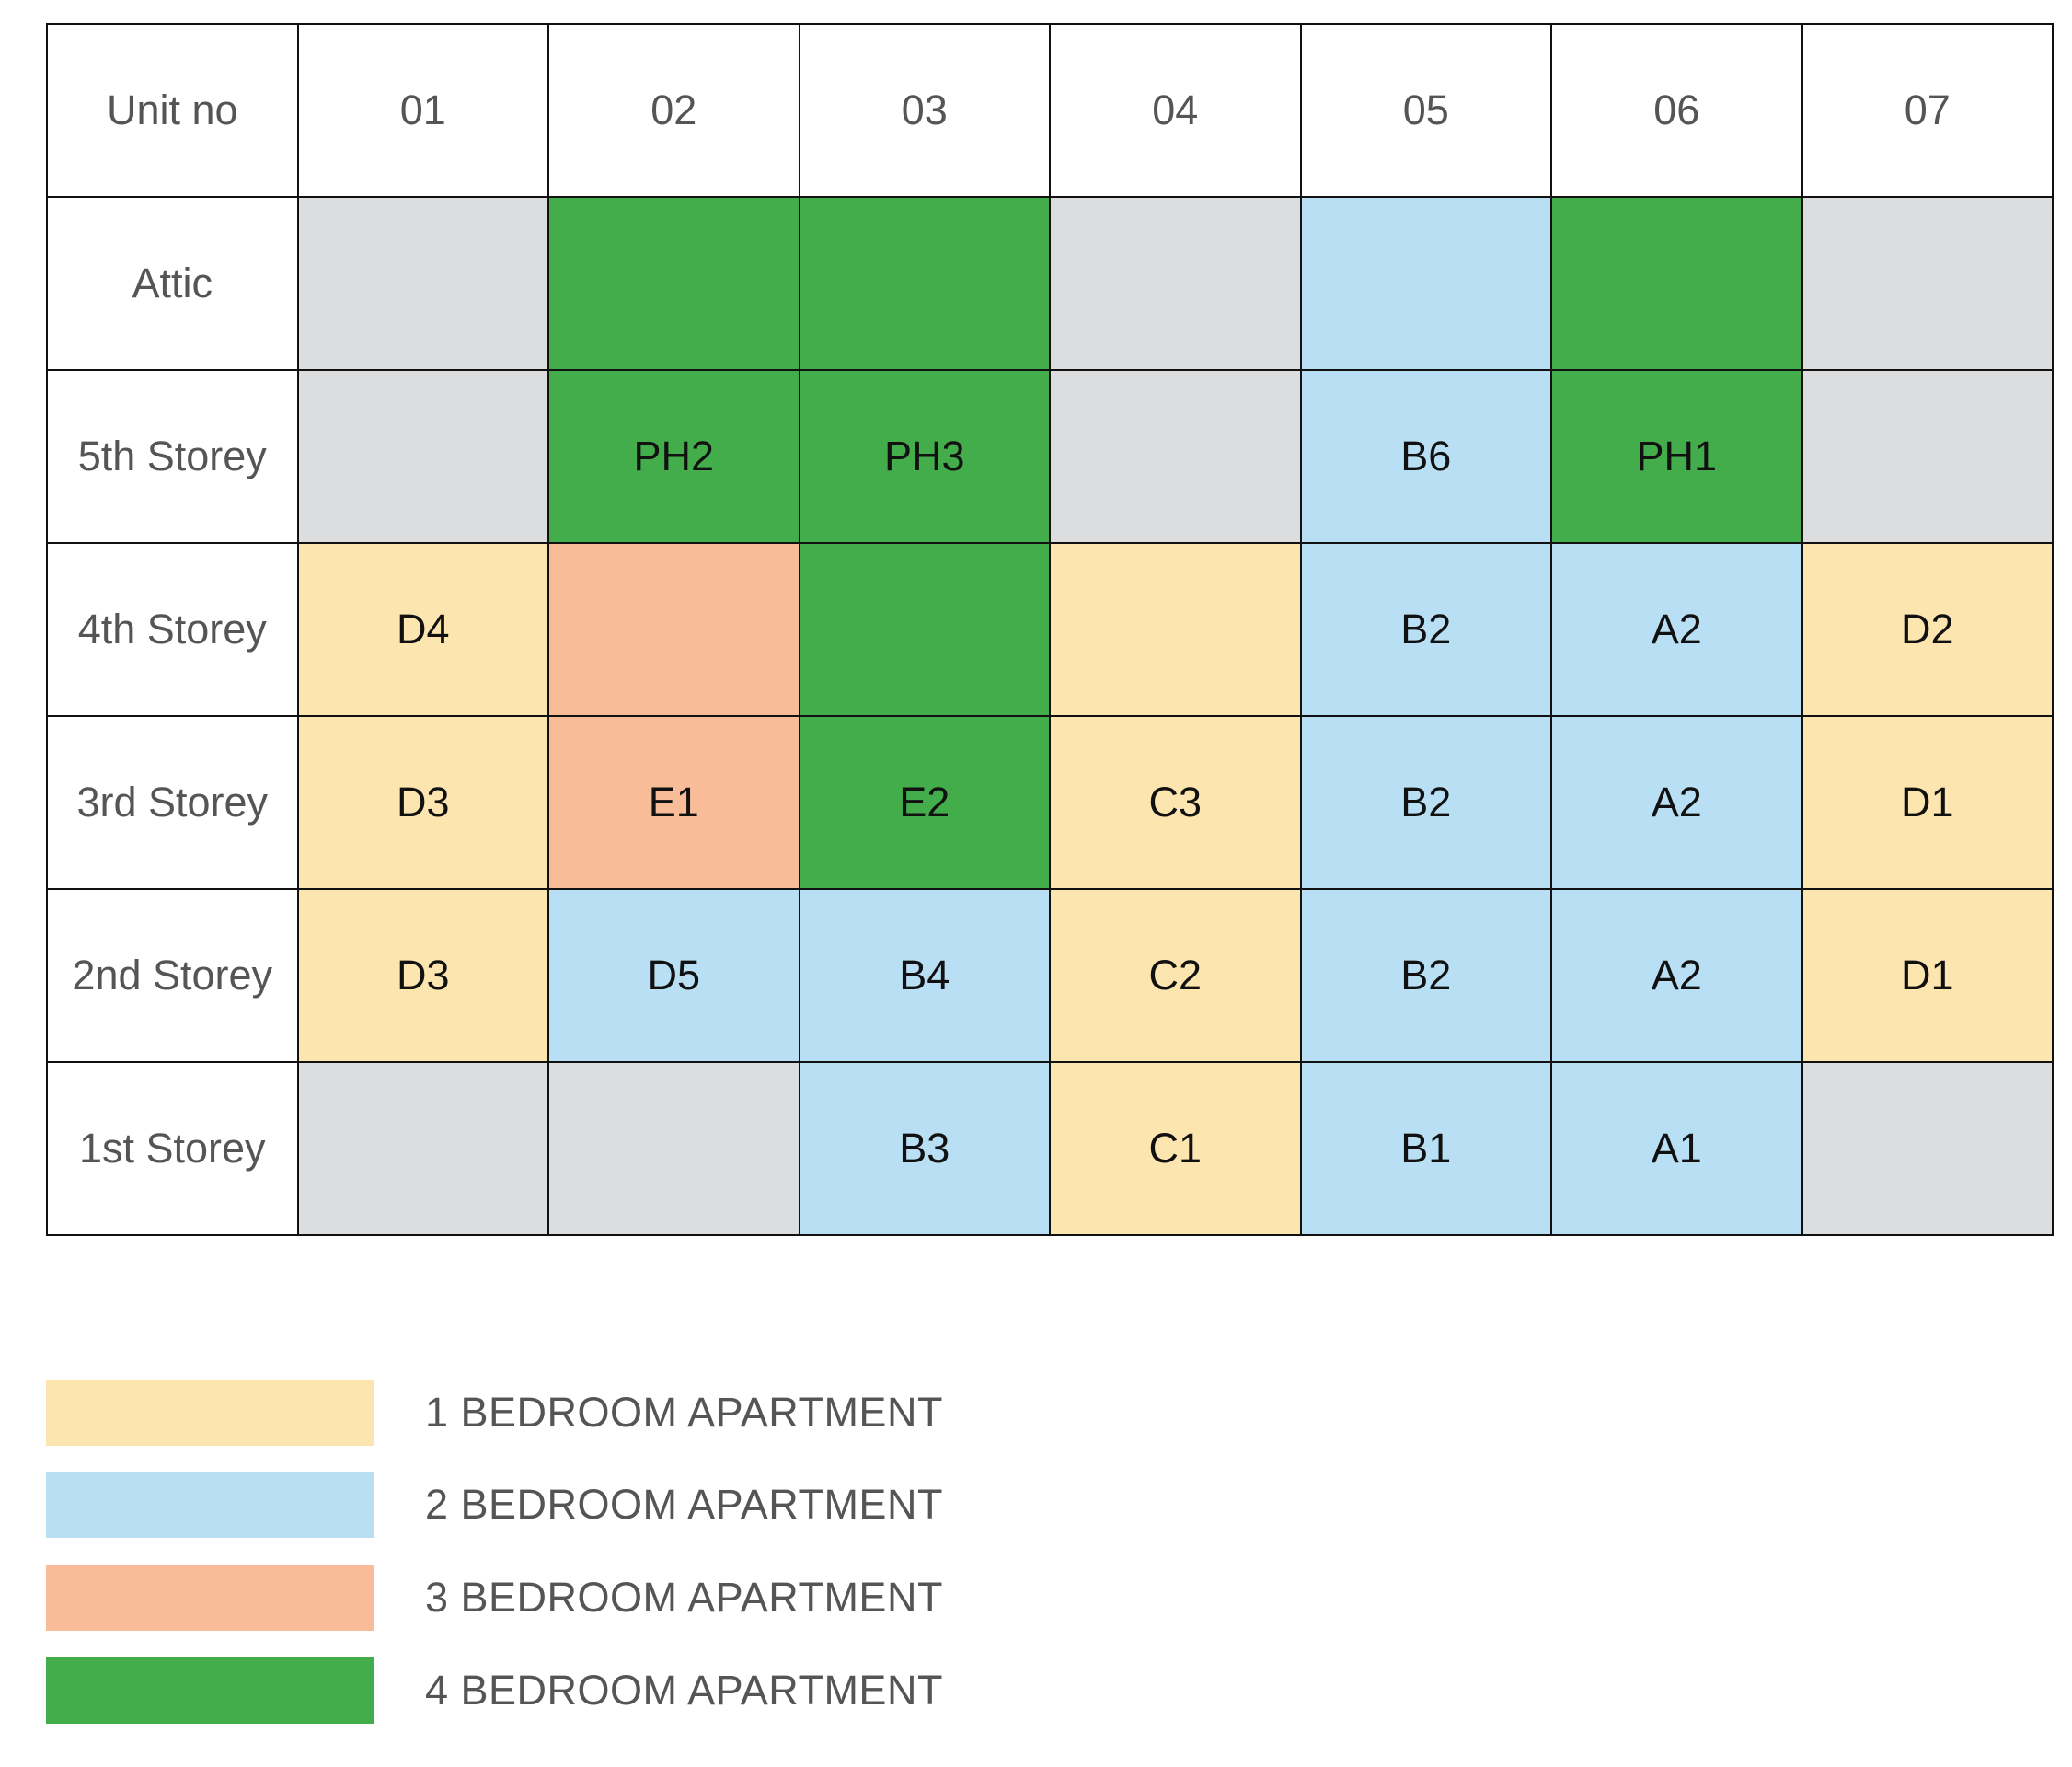 Image resolution: width=2072 pixels, height=1767 pixels. What do you see at coordinates (674, 457) in the screenshot?
I see `unit-cell: PH2` at bounding box center [674, 457].